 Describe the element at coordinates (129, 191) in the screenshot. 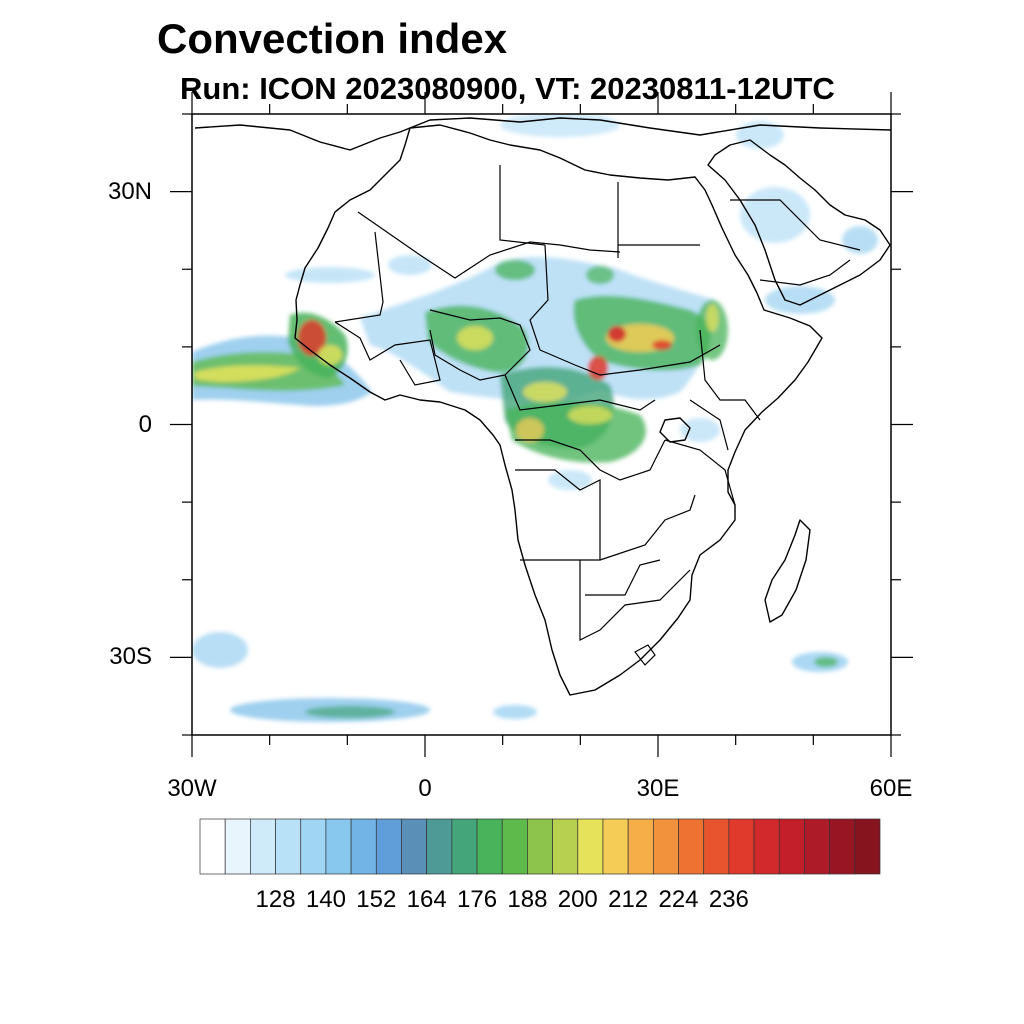

I see `y-tick-label: 30N` at that location.